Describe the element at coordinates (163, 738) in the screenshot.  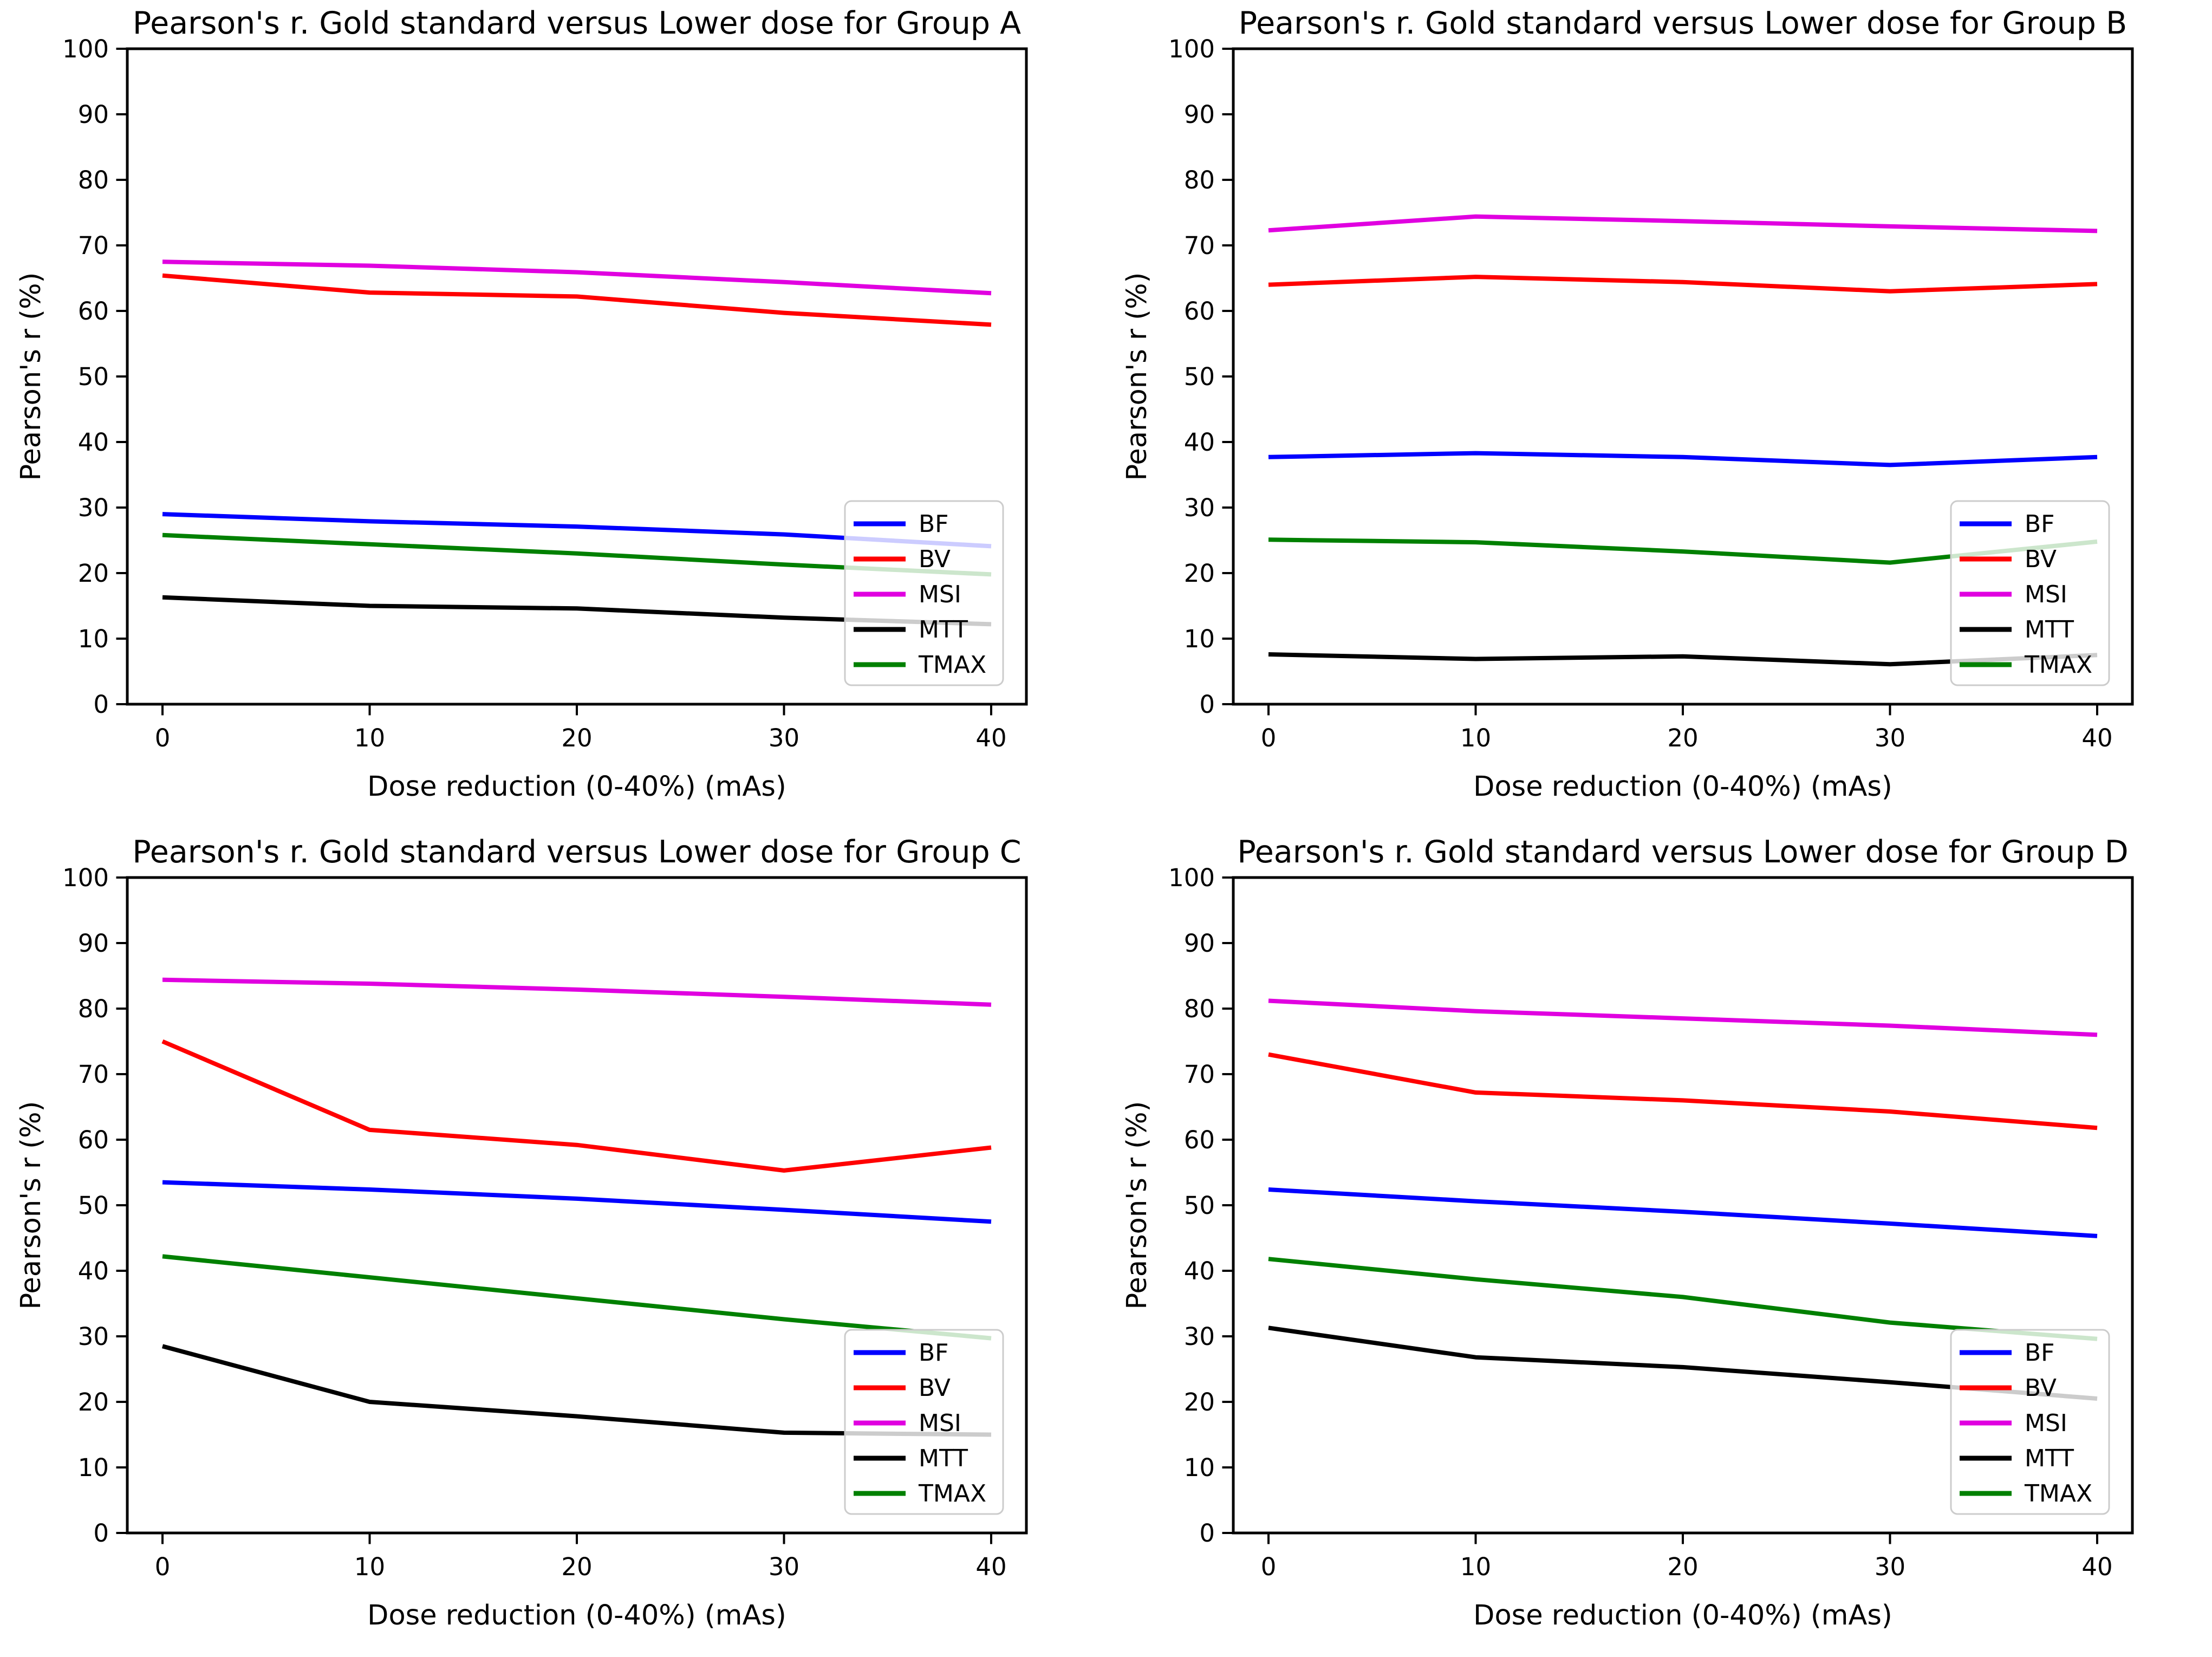
I see `x-tick-label-group-a: 0` at that location.